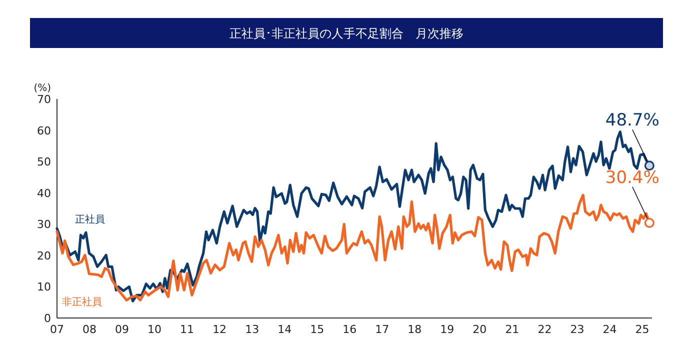 This screenshot has height=350, width=693. Describe the element at coordinates (89, 329) in the screenshot. I see `x-tick-label: 08` at that location.